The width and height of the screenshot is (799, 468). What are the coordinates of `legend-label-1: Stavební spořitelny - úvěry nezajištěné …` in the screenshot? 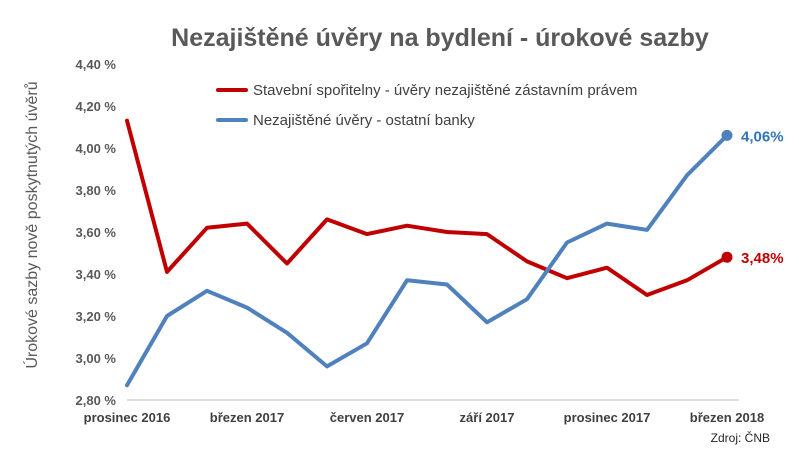 It's located at (445, 90).